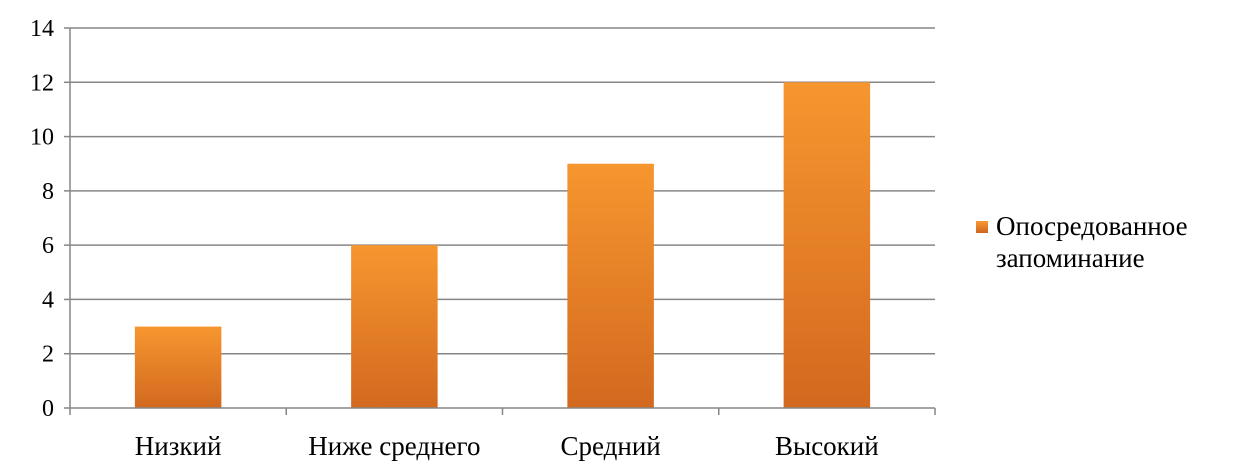  Describe the element at coordinates (394, 446) in the screenshot. I see `x-tick-label: Ниже среднего` at that location.